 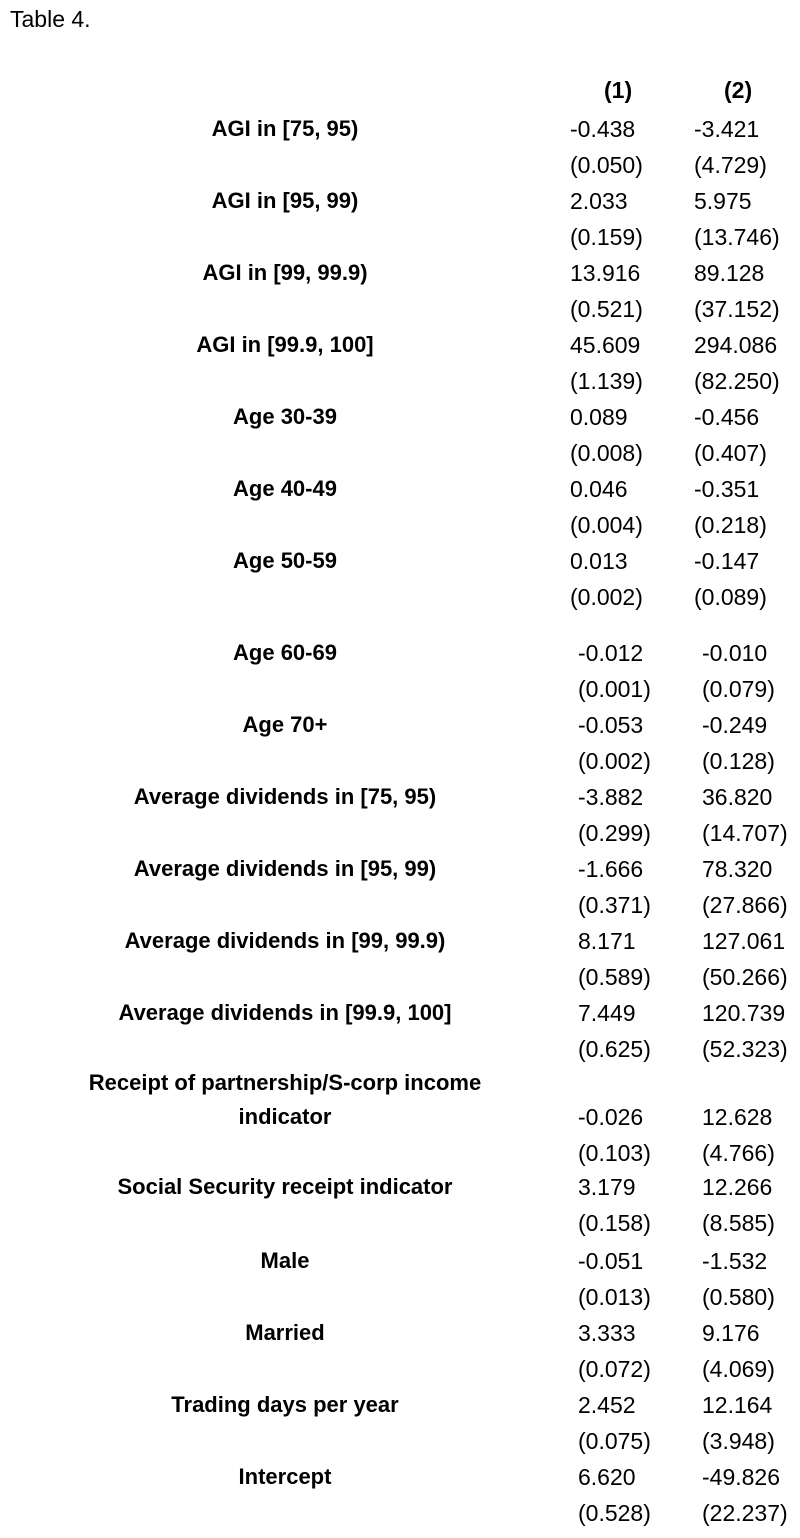 I want to click on coefficient-col1: -1.666, so click(x=611, y=869).